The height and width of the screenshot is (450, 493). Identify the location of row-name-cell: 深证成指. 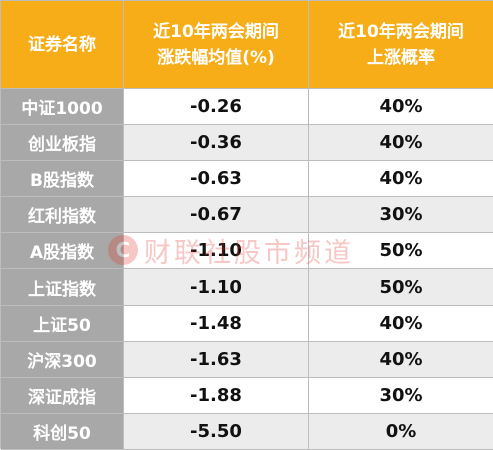
(62, 395).